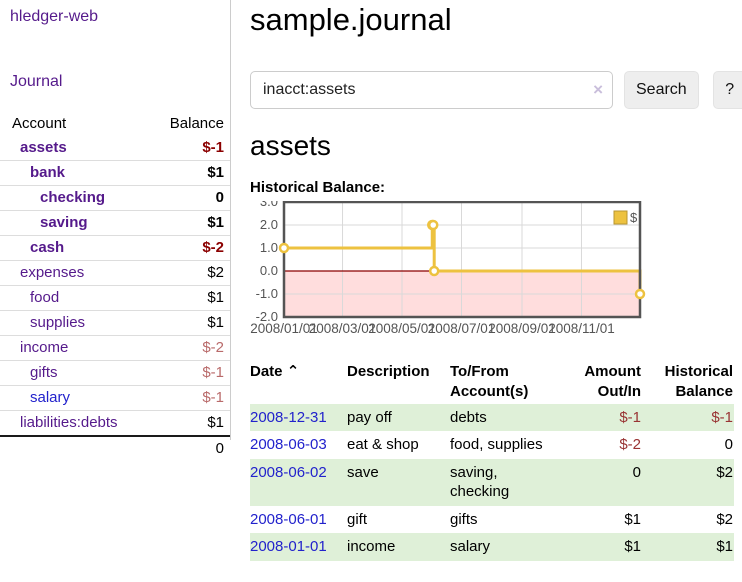  I want to click on account-total-row: 0, so click(115, 448).